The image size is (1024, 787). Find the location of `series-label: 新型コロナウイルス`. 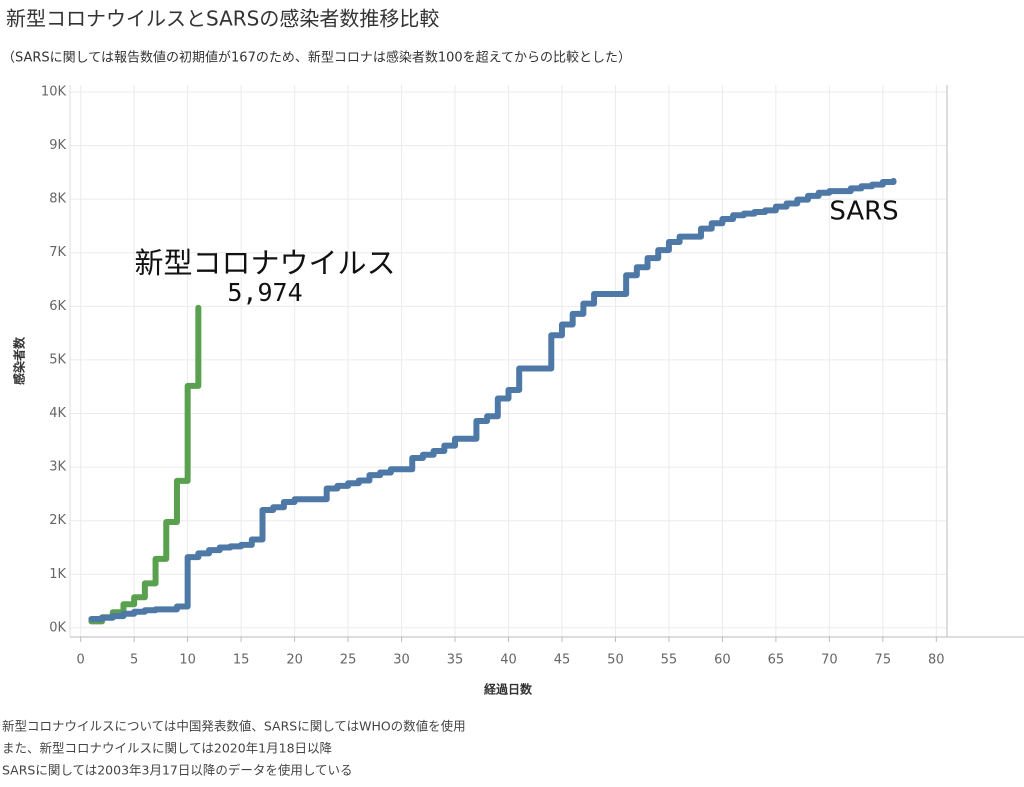

series-label: 新型コロナウイルス is located at coordinates (264, 263).